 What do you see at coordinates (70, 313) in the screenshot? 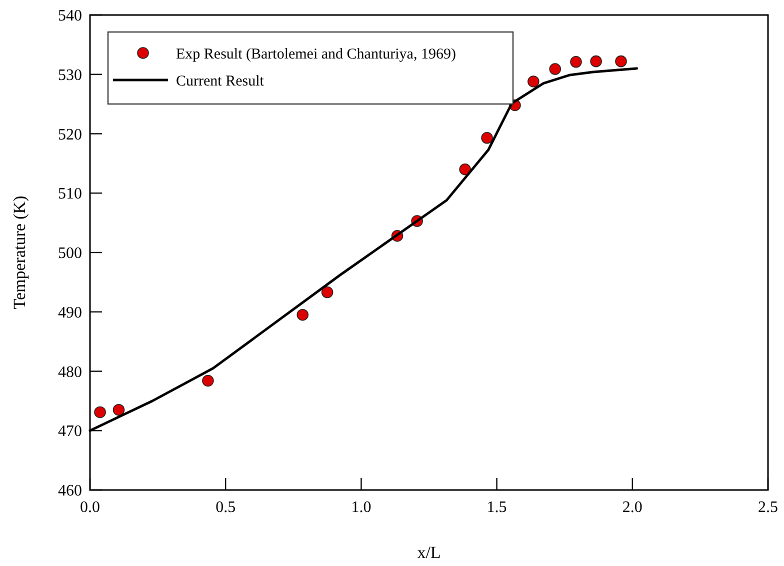
I see `y-tick-label: 490` at bounding box center [70, 313].